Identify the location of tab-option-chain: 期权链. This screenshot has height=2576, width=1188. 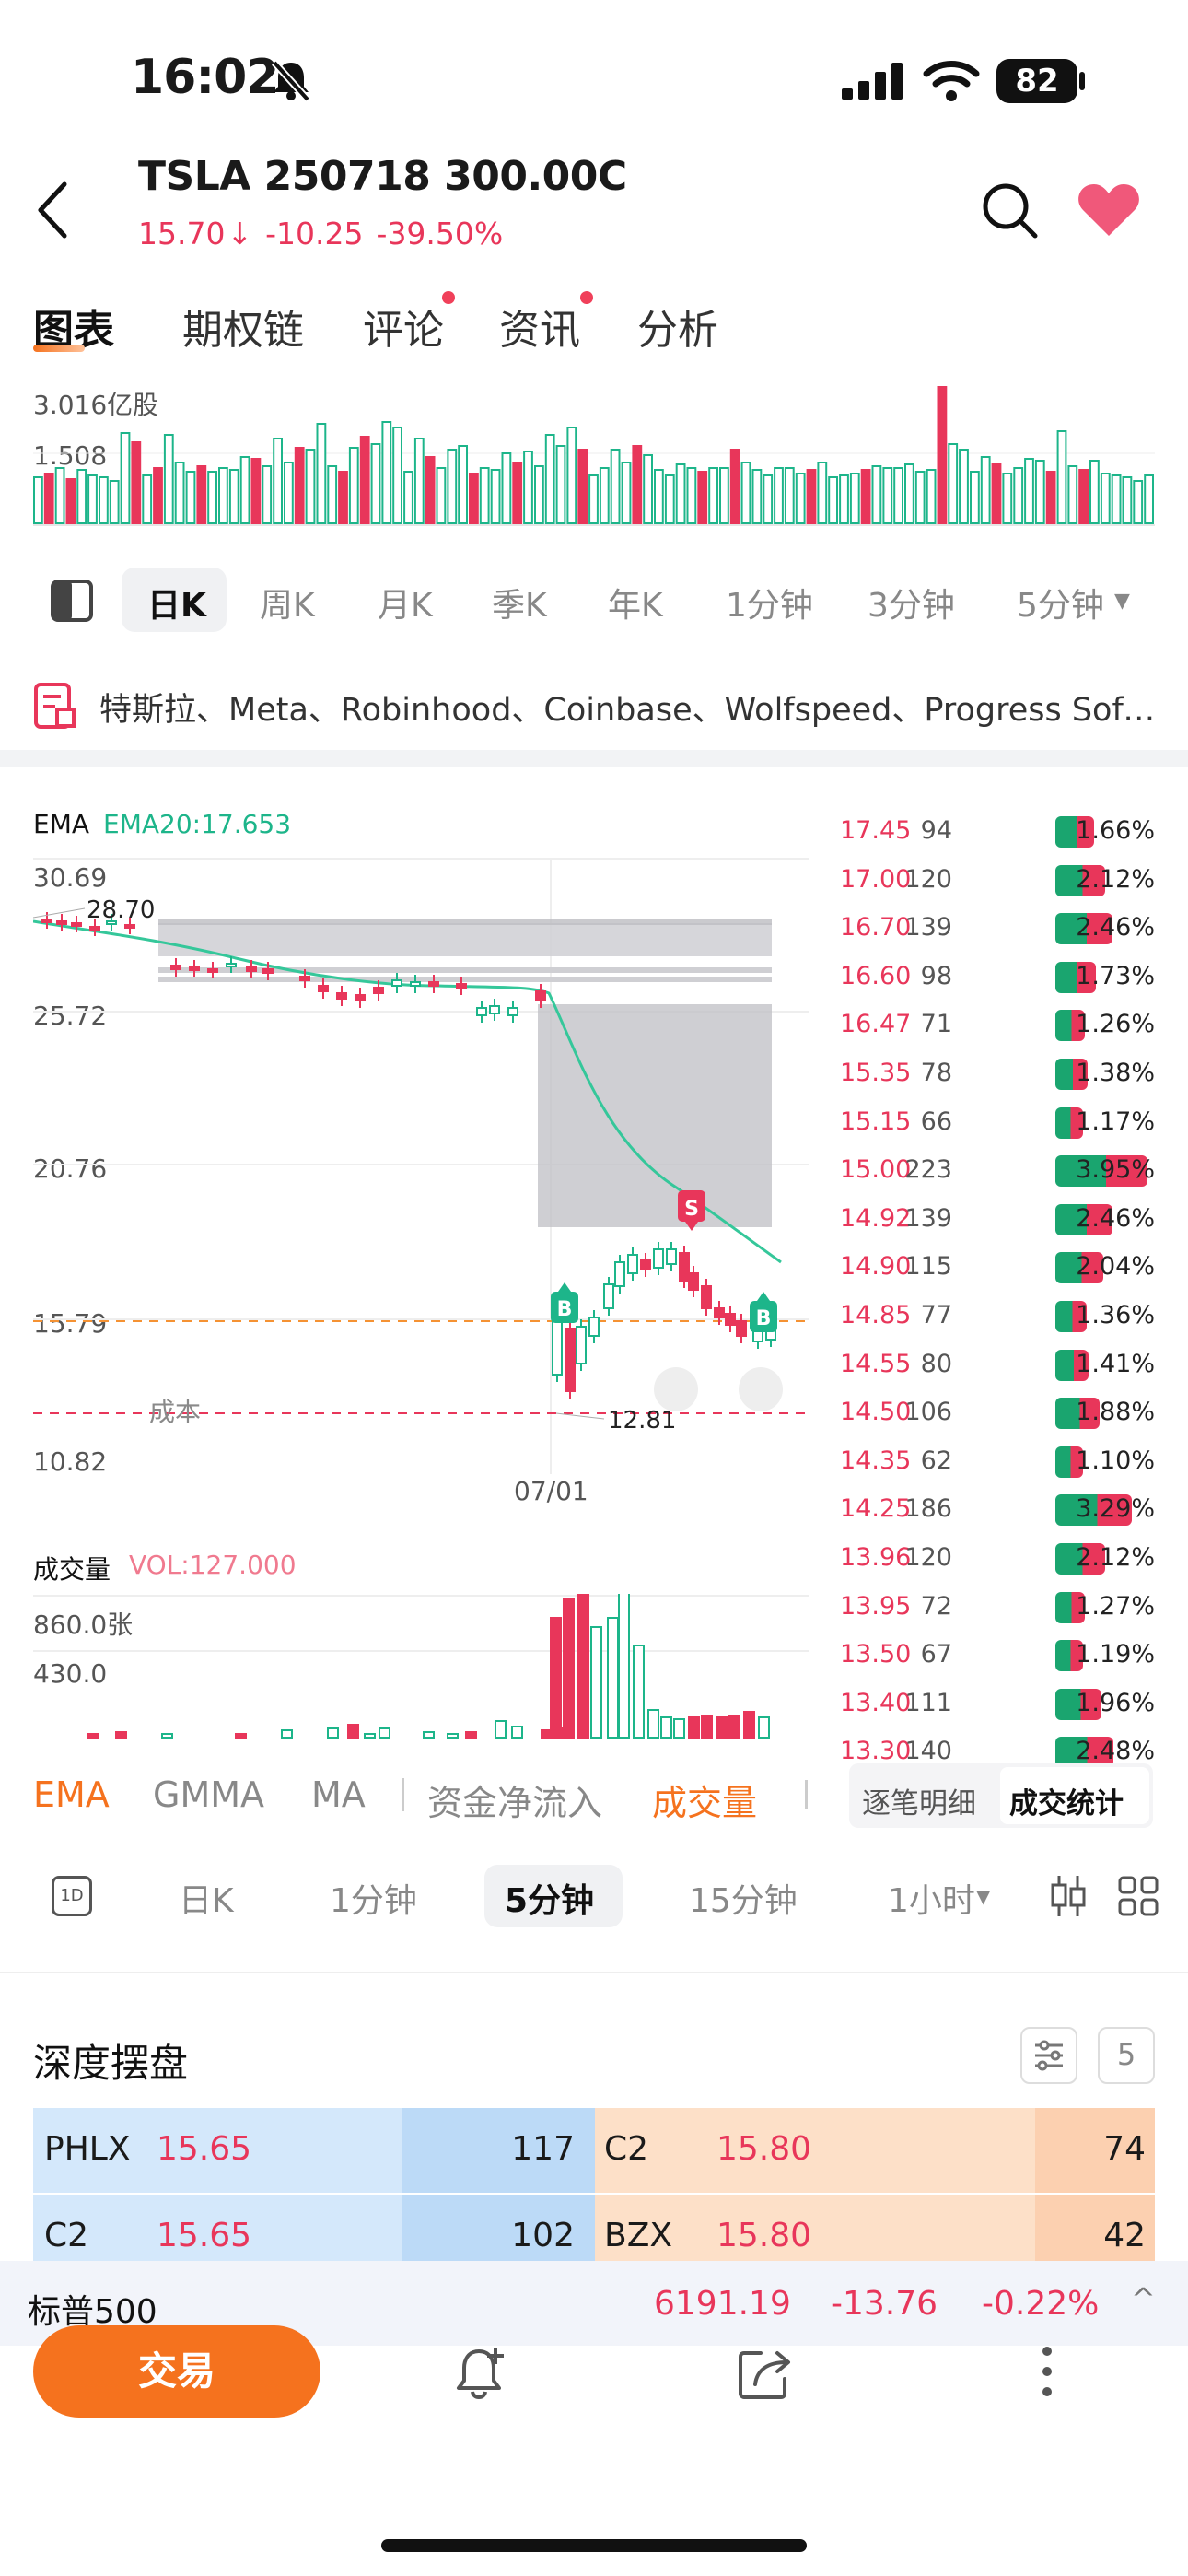
(243, 331).